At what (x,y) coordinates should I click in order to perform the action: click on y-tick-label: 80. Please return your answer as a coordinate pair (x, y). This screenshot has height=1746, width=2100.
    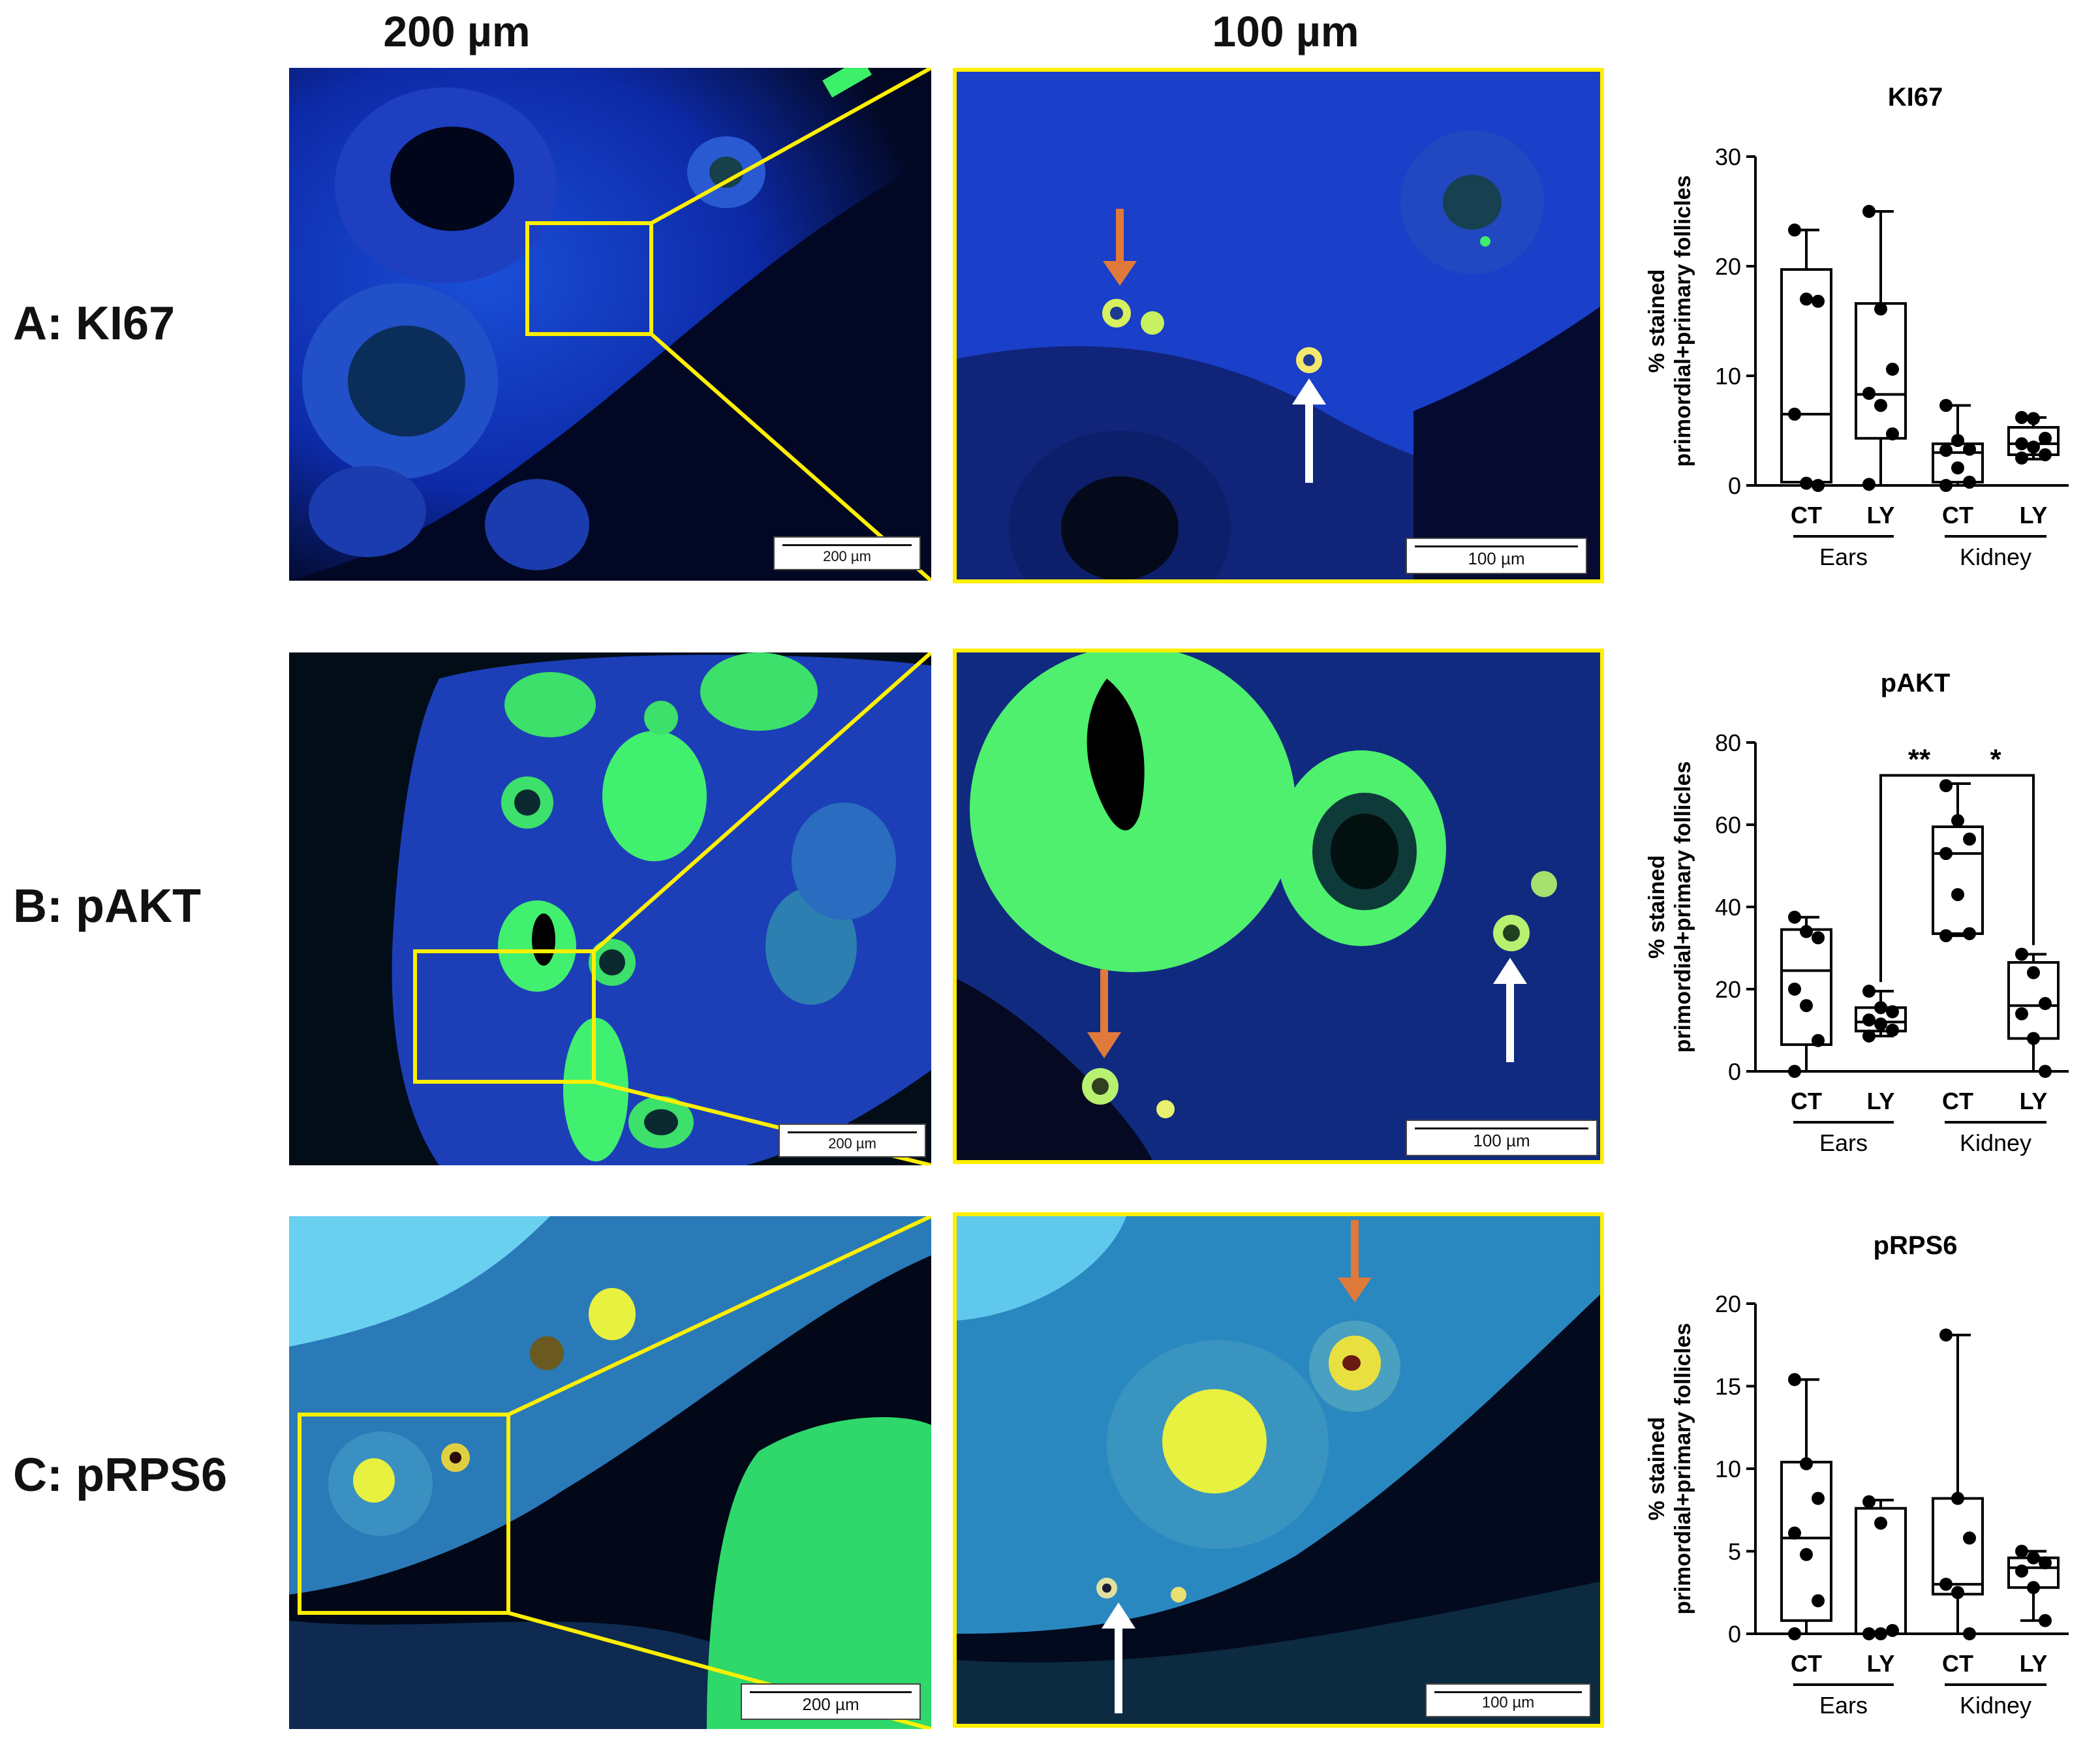
    Looking at the image, I should click on (1728, 743).